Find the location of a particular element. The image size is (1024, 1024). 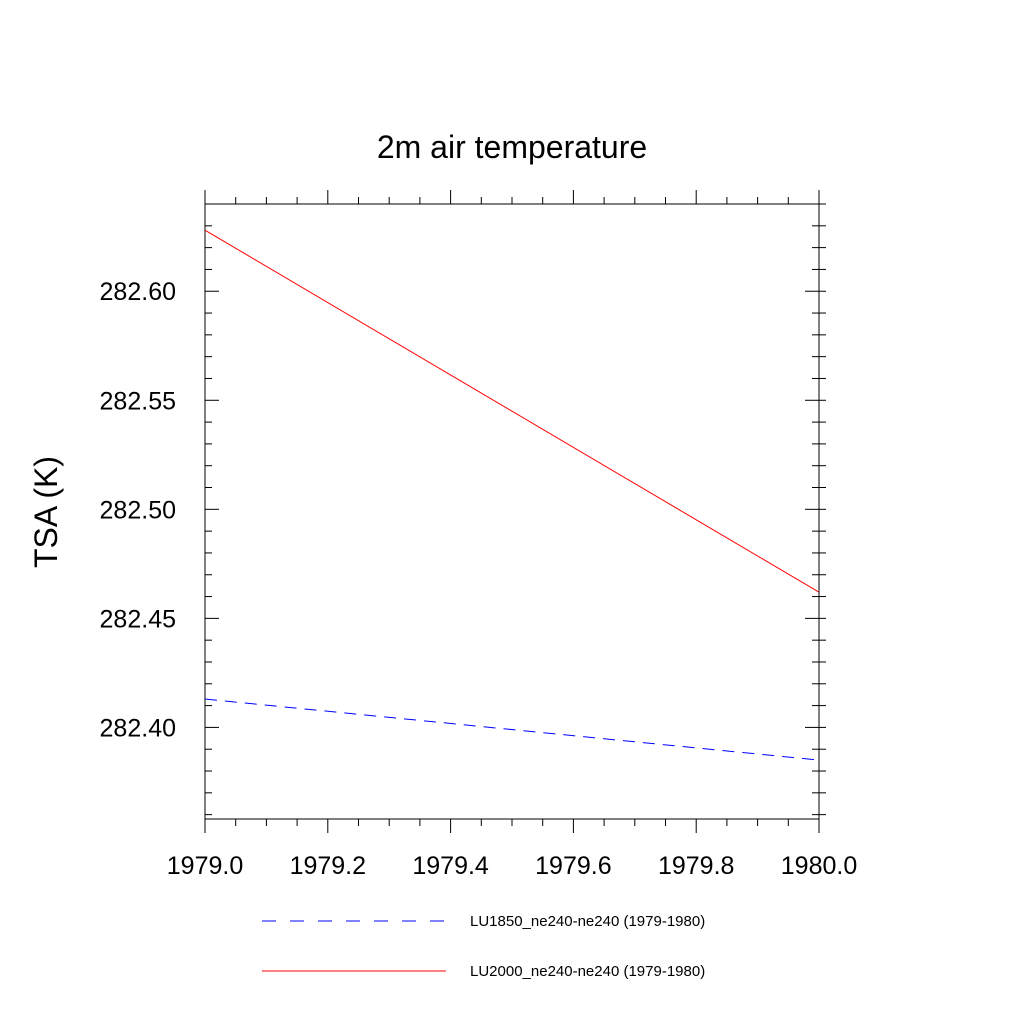

y-tick-label: 282.45 is located at coordinates (138, 619).